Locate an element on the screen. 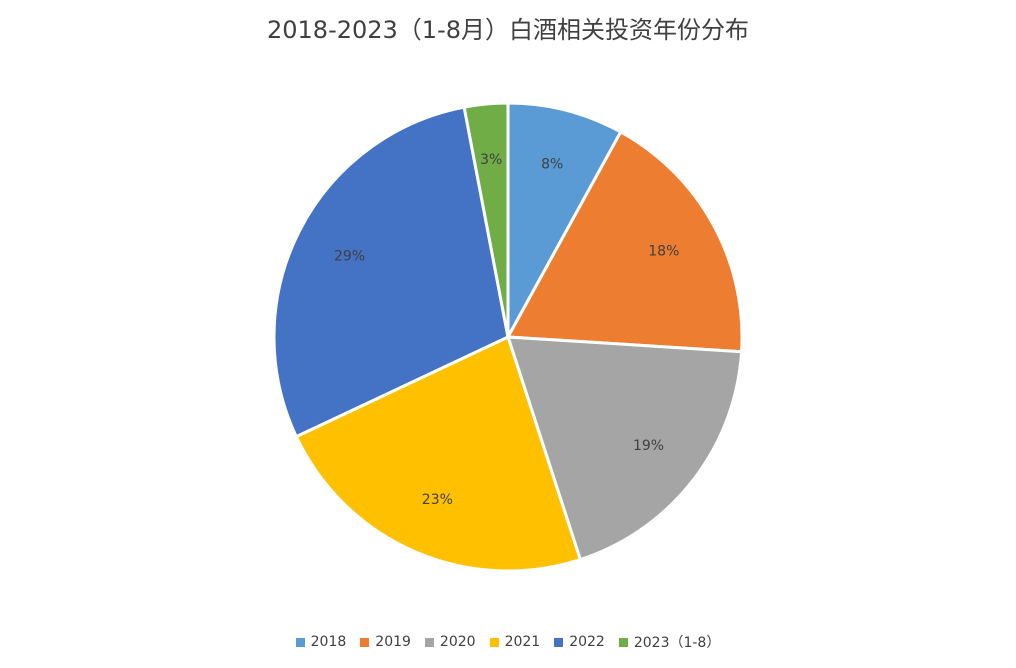 This screenshot has width=1016, height=668. pie-slice-2021 is located at coordinates (438, 454).